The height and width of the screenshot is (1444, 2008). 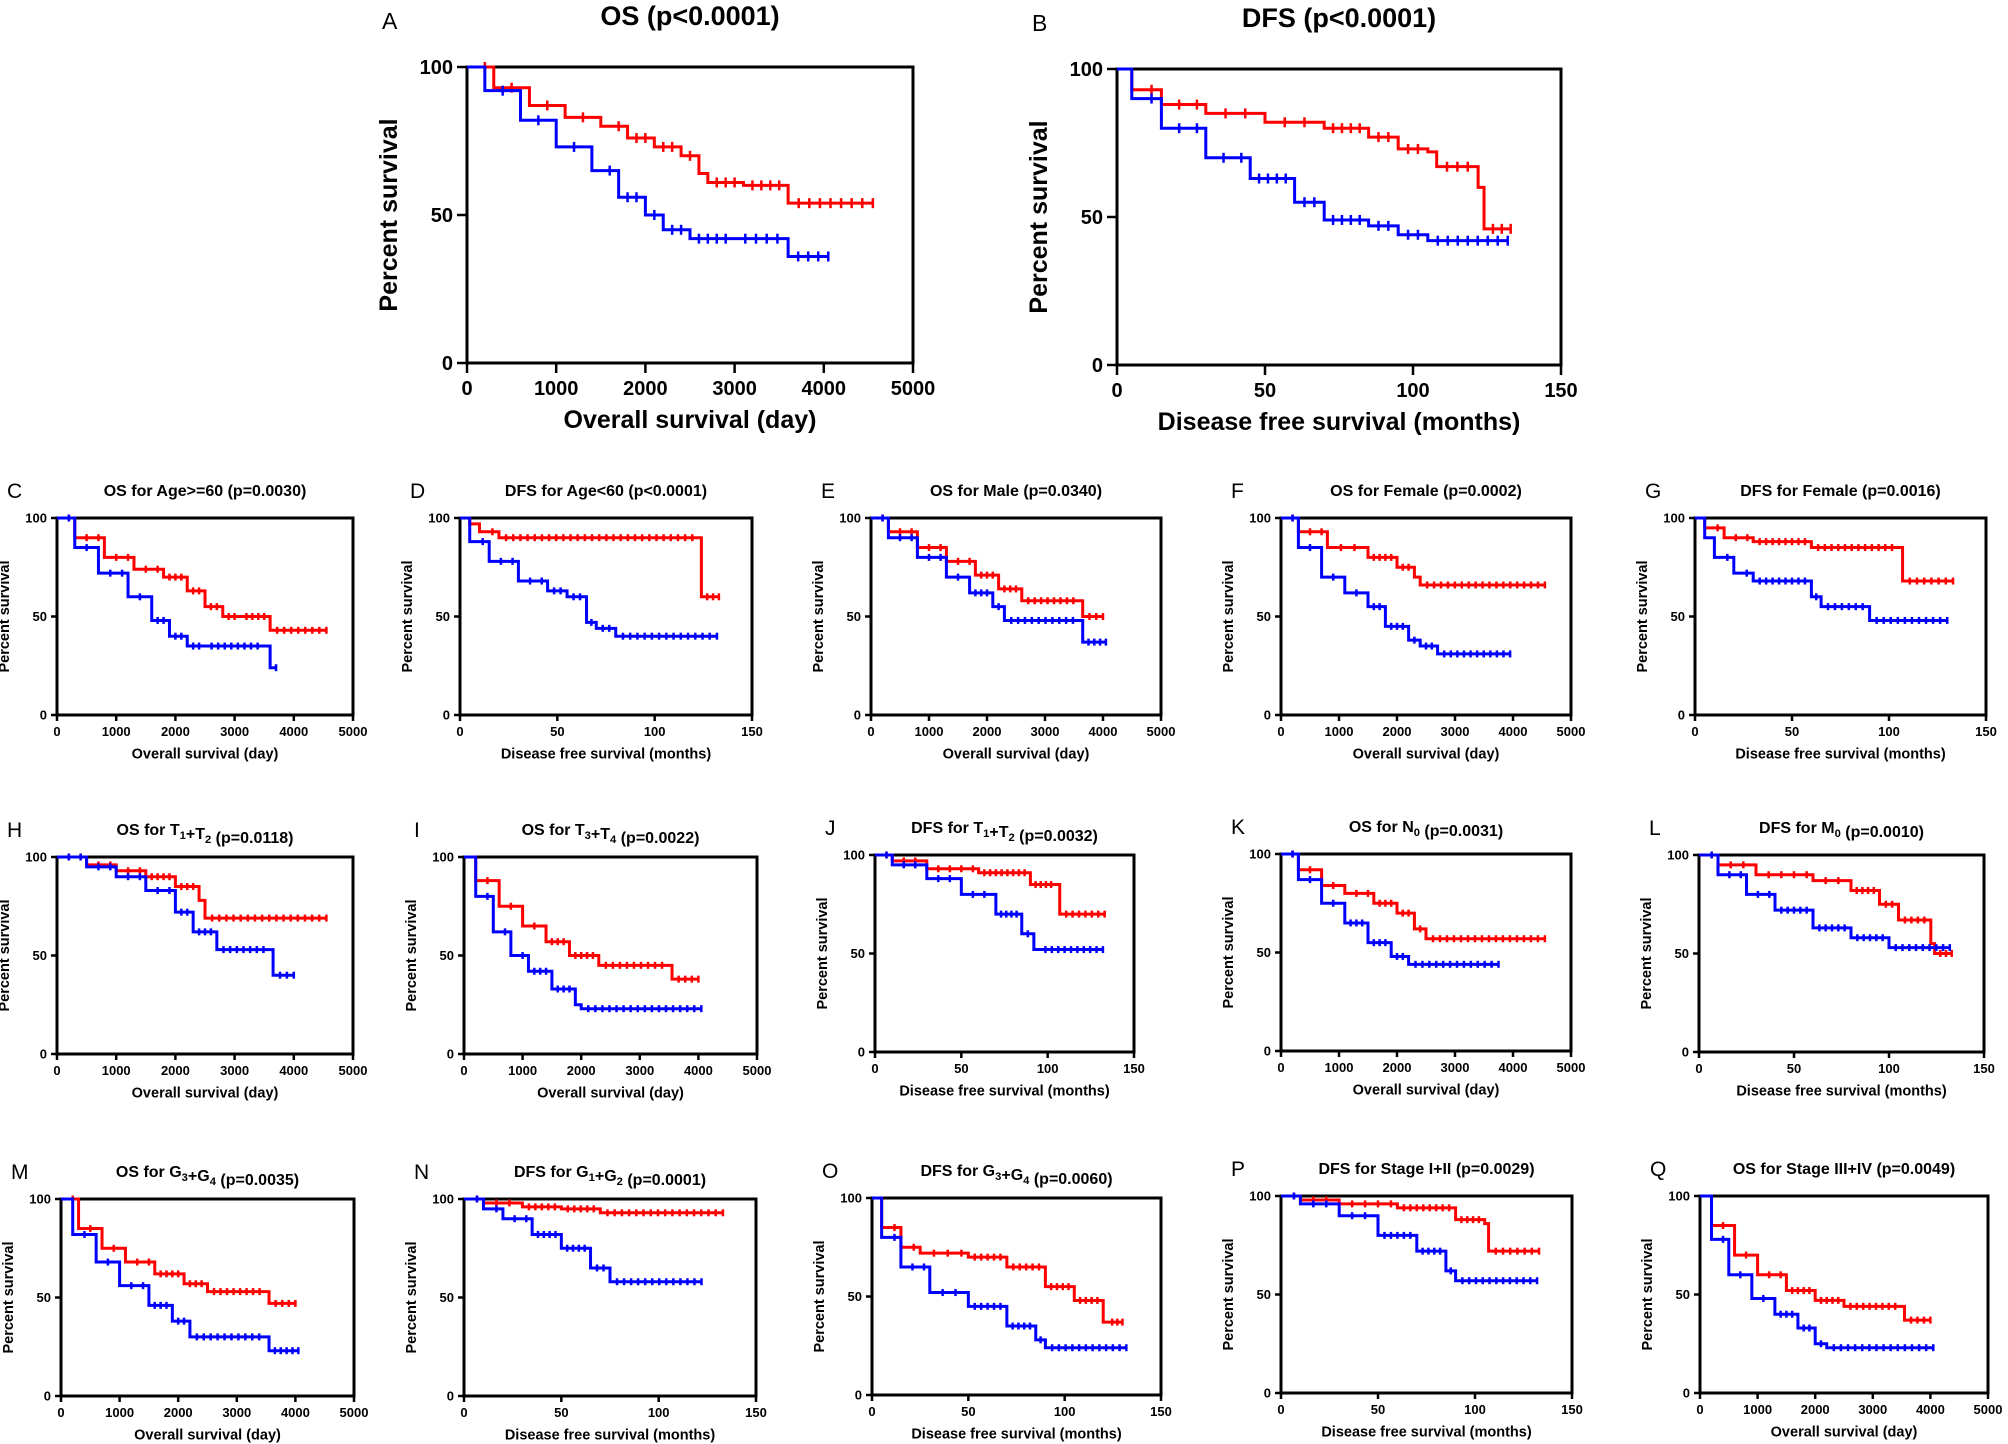 I want to click on panel-title: DFS for G3+G4 (p=0.0060), so click(x=1016, y=1175).